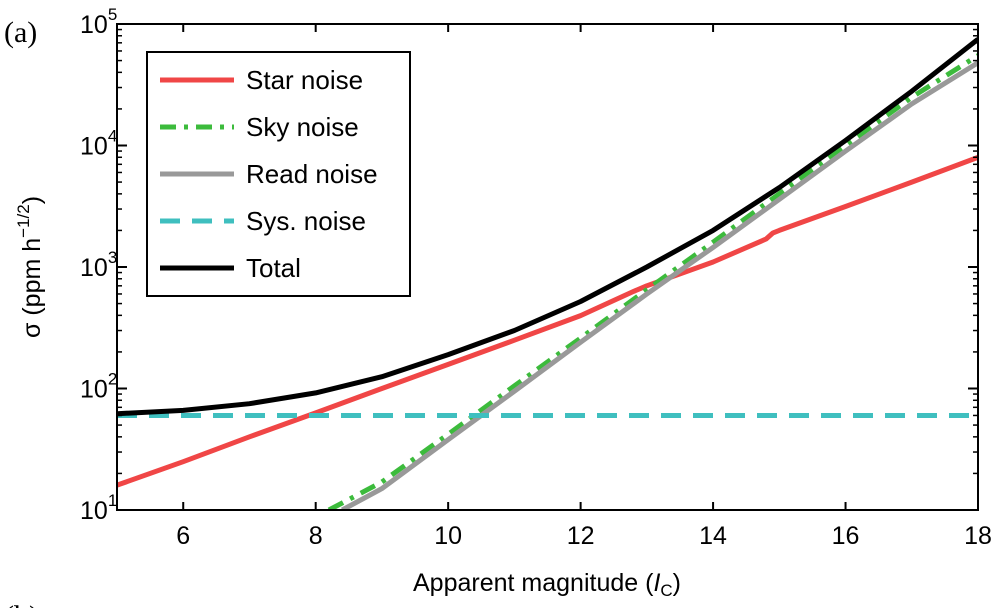 Image resolution: width=995 pixels, height=608 pixels. I want to click on y-tick-label: 10⁴, so click(98, 144).